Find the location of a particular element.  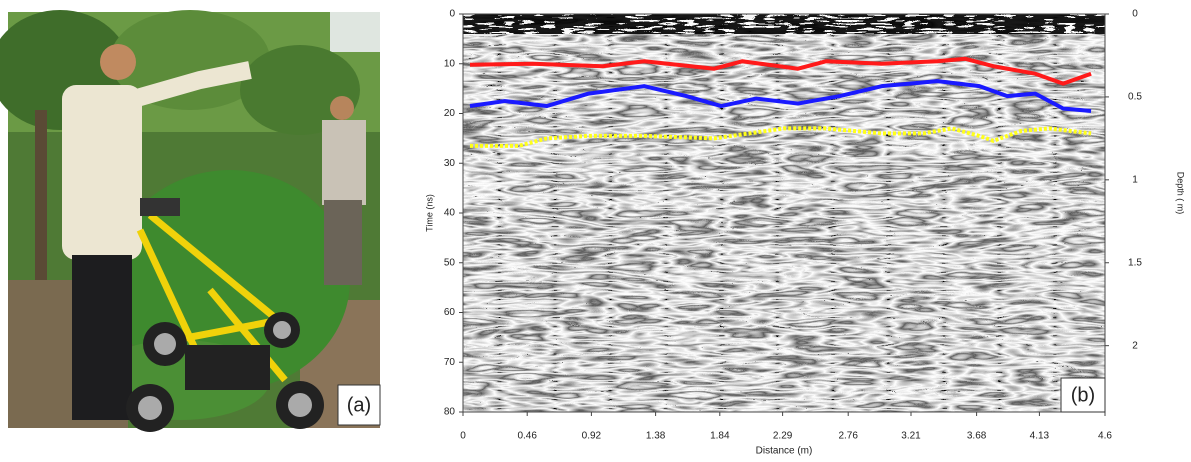

y2-axis-label: Depth ( m) is located at coordinates (1181, 193).